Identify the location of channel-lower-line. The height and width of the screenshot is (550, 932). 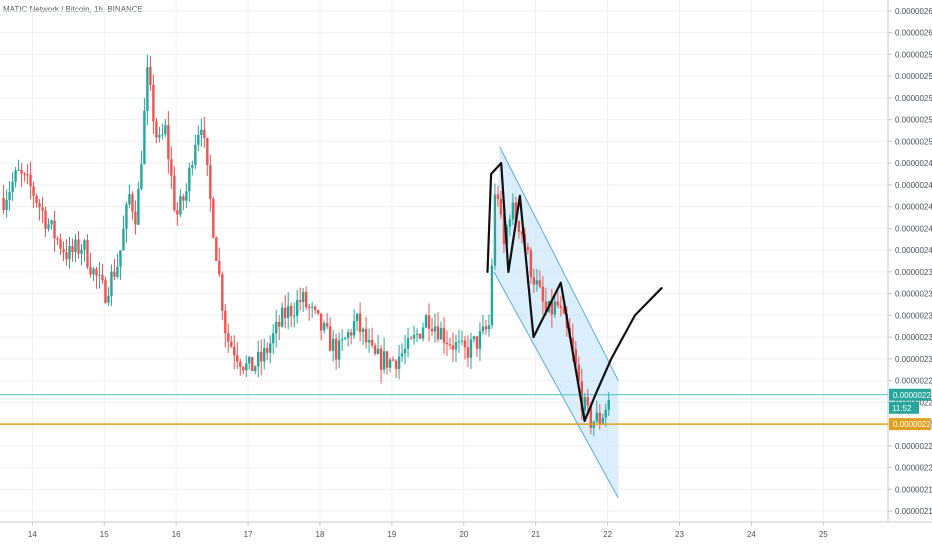
(556, 385).